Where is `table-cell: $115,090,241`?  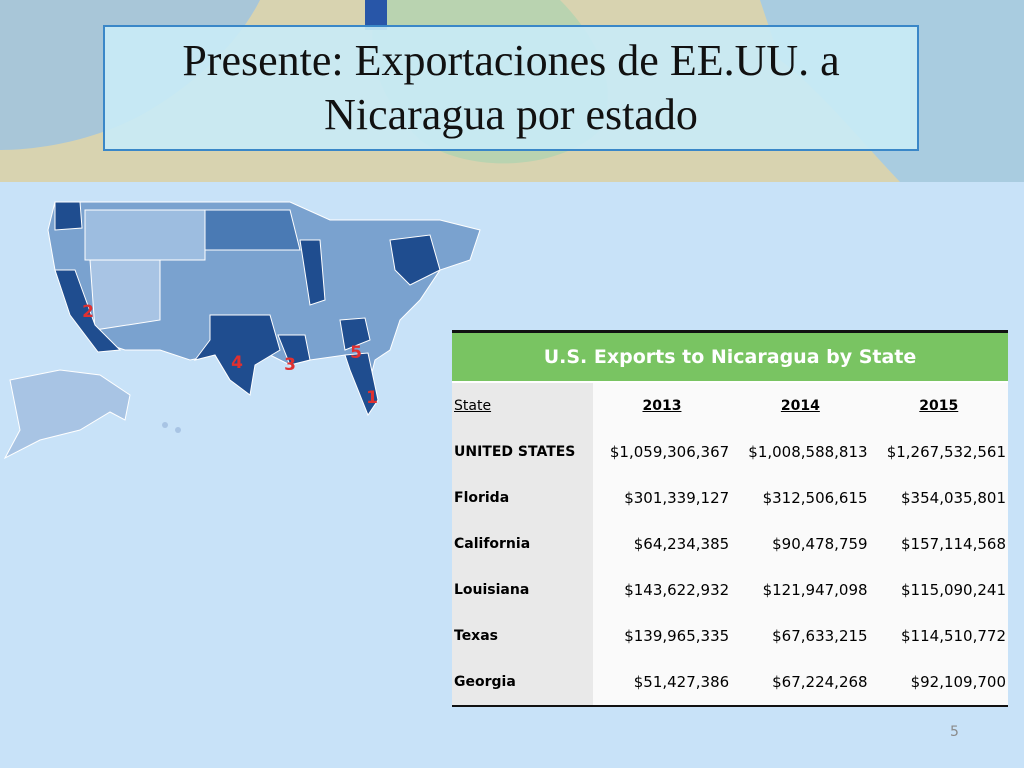 table-cell: $115,090,241 is located at coordinates (938, 590).